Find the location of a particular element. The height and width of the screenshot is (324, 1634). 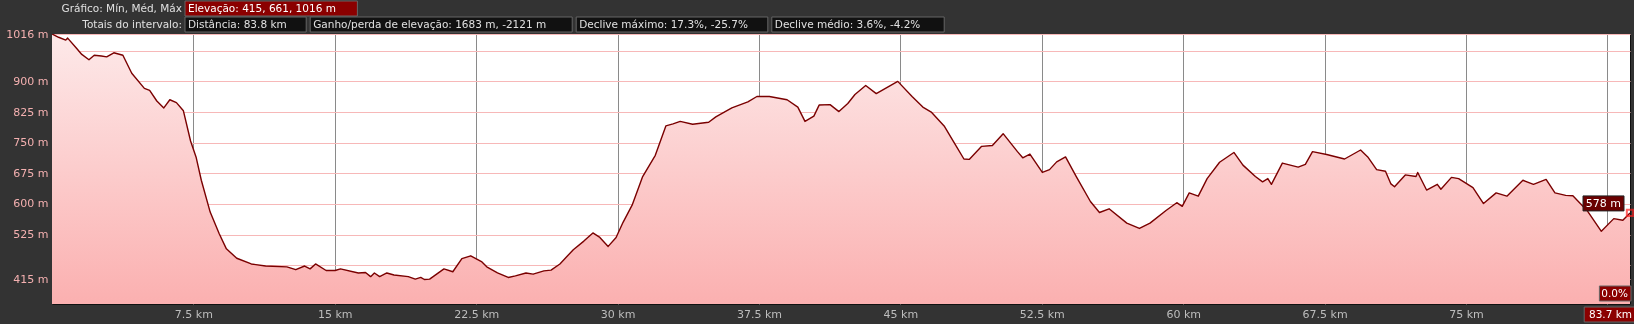

annotation: 0.0% is located at coordinates (1615, 293).